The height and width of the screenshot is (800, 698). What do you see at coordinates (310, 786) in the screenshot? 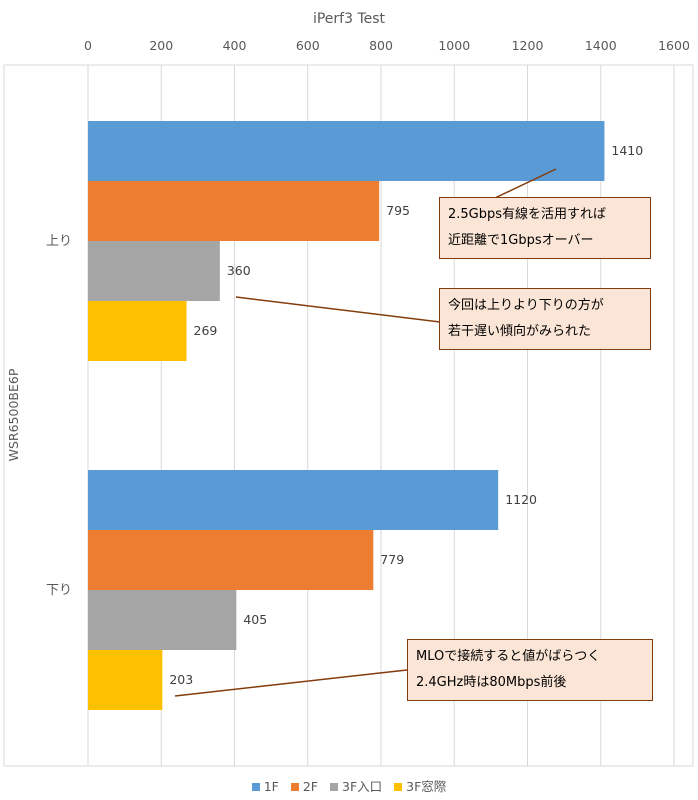
I see `legend-label-1: 2F` at bounding box center [310, 786].